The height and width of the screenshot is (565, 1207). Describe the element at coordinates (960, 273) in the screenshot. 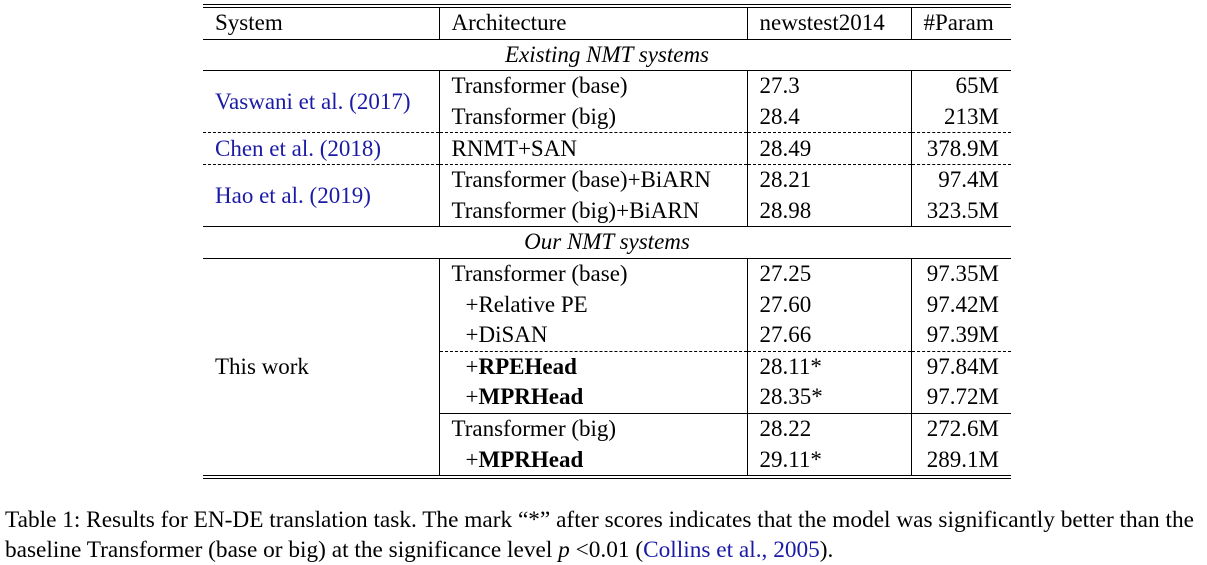

I see `param-cell: 97.35M` at that location.